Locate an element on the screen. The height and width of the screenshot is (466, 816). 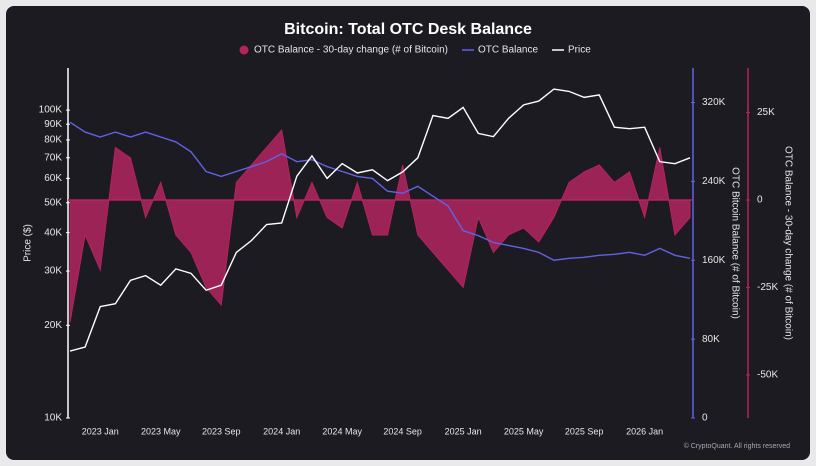
y-tick-label: 10K is located at coordinates (53, 418).